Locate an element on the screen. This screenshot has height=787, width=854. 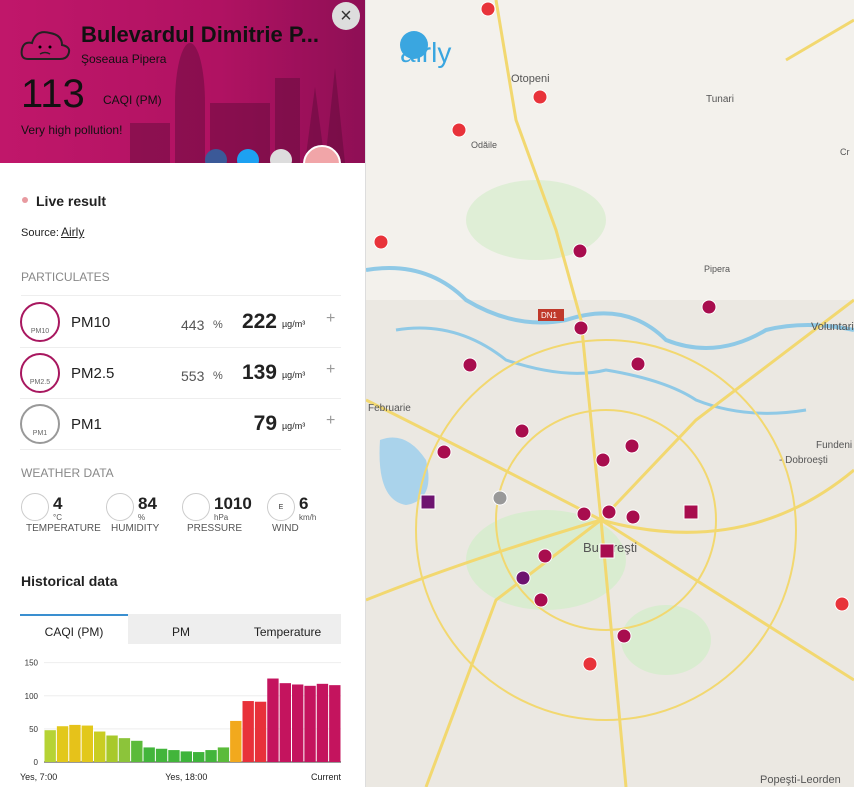
pm-row: PM2.5 PM2.5 553% 139 µg/m³ + is located at coordinates (180, 374).